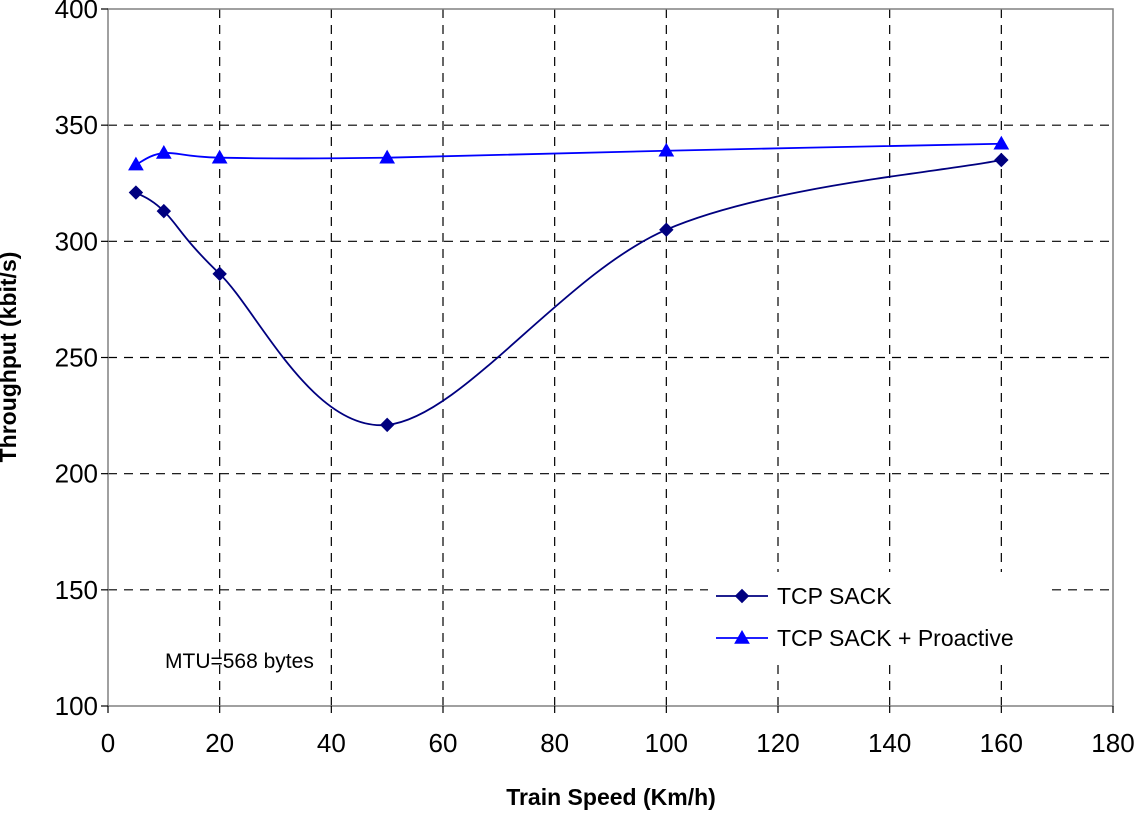  What do you see at coordinates (554, 743) in the screenshot?
I see `x-tick-label: 80` at bounding box center [554, 743].